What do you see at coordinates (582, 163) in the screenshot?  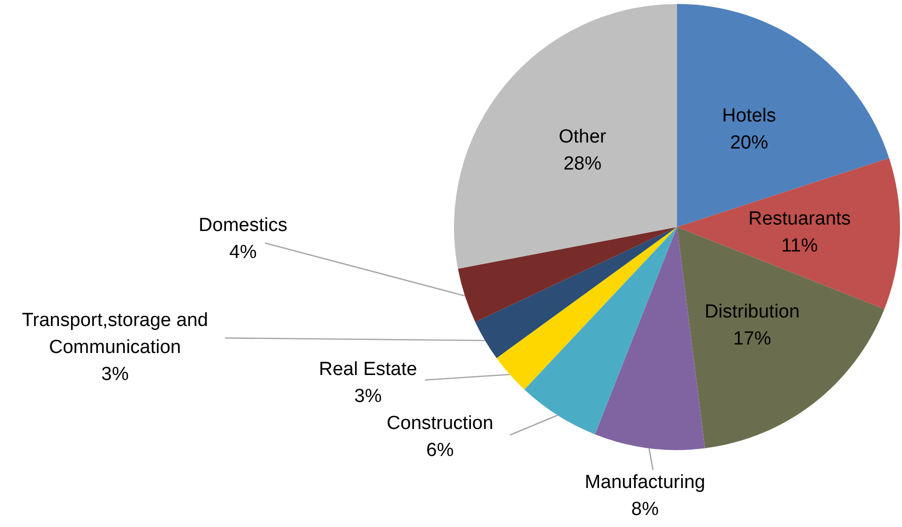 I see `data-label: 28%` at bounding box center [582, 163].